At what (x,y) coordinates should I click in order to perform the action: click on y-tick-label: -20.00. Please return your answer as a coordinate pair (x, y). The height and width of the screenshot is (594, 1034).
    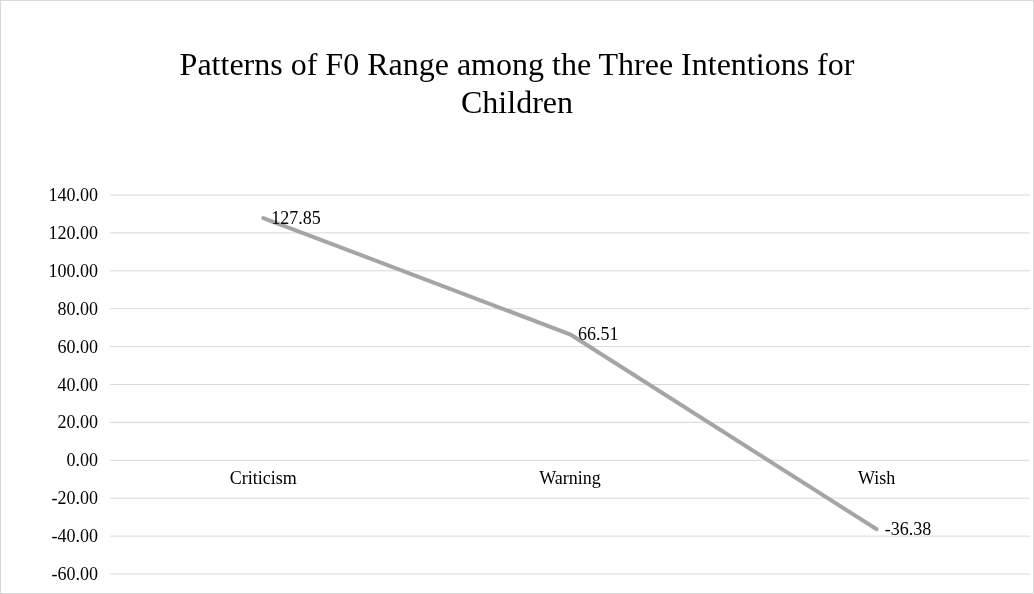
    Looking at the image, I should click on (74, 498).